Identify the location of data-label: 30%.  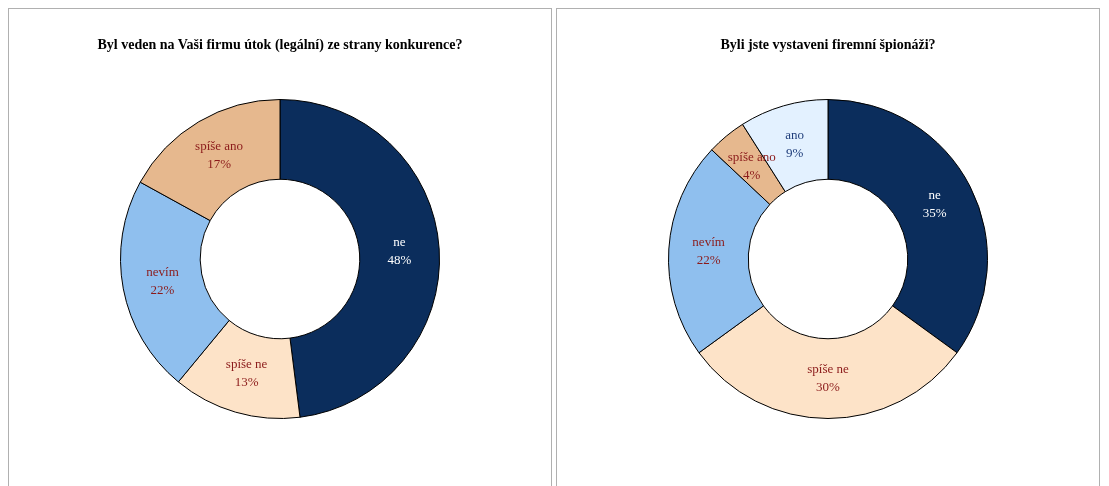
(828, 387).